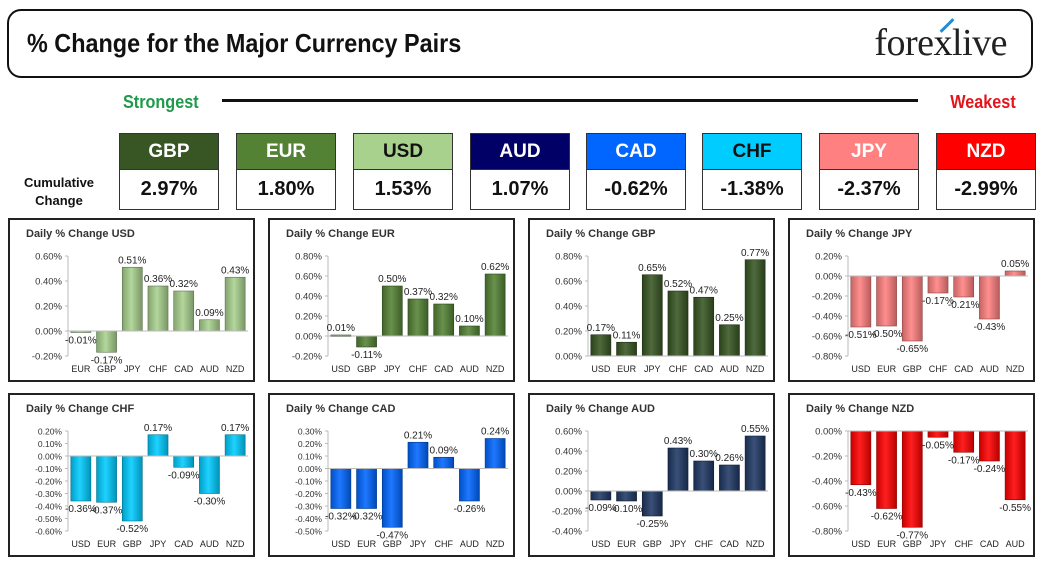 This screenshot has width=1049, height=577. Describe the element at coordinates (310, 469) in the screenshot. I see `y-tick-label: 0.00%` at that location.